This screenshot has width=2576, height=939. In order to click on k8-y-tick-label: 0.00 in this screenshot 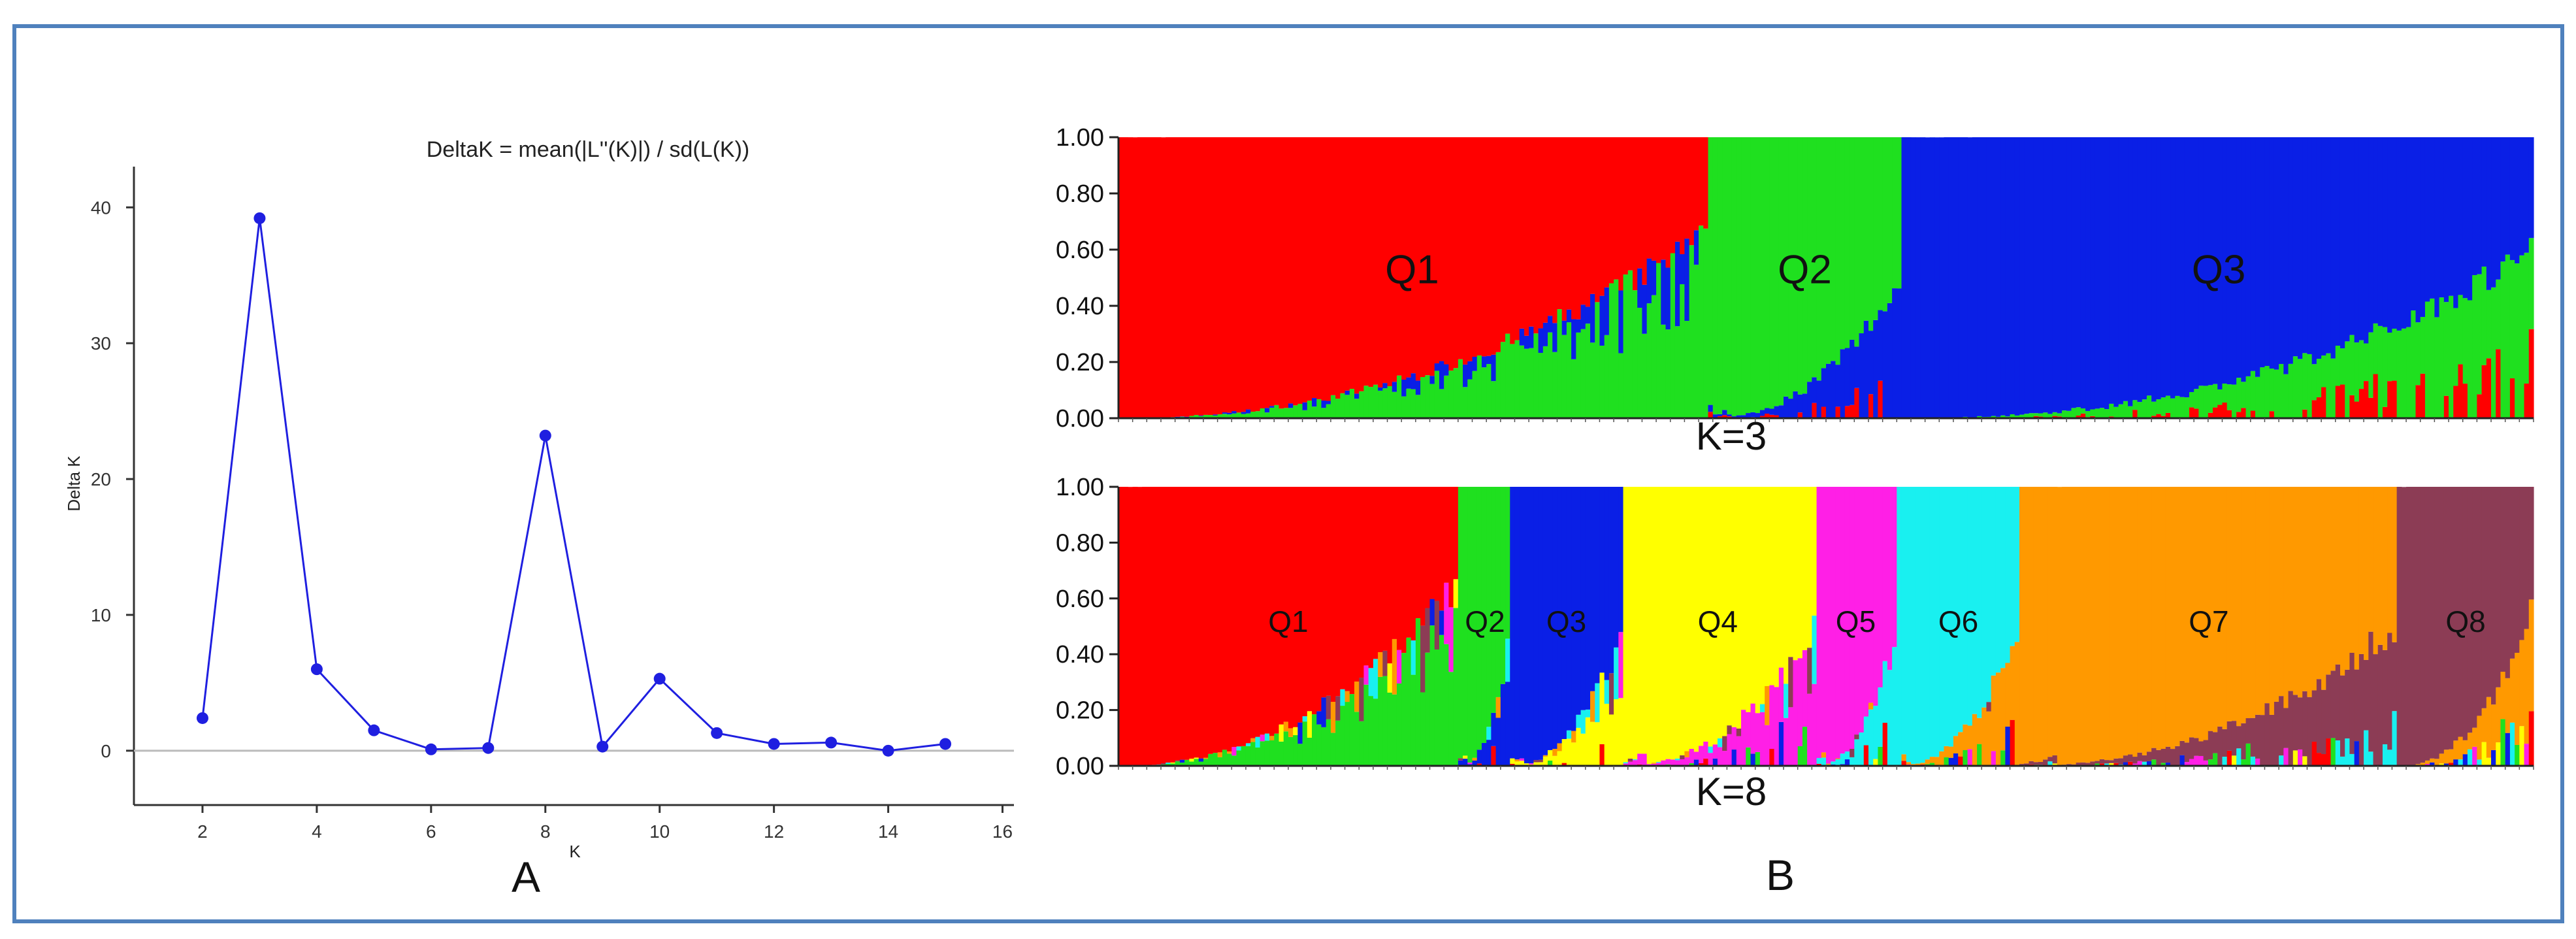, I will do `click(1080, 766)`.